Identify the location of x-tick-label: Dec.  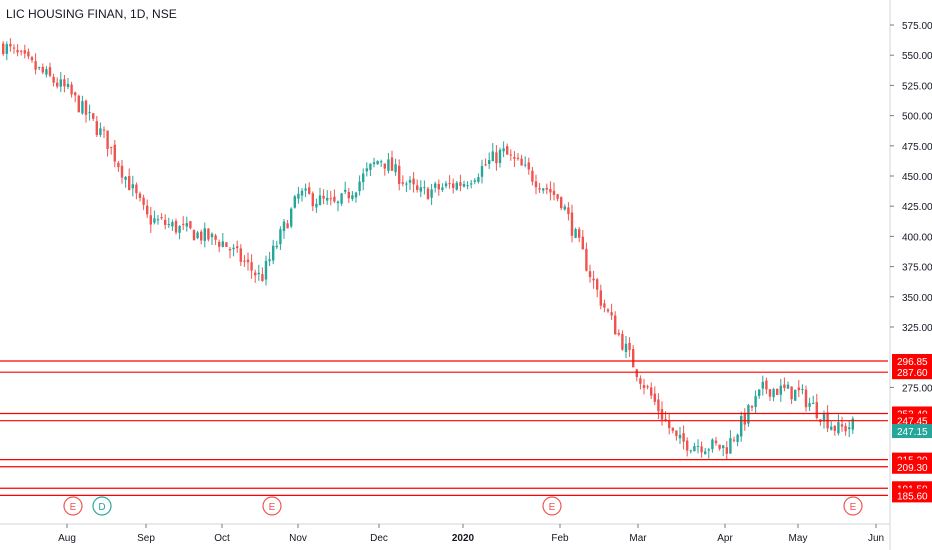
(379, 538).